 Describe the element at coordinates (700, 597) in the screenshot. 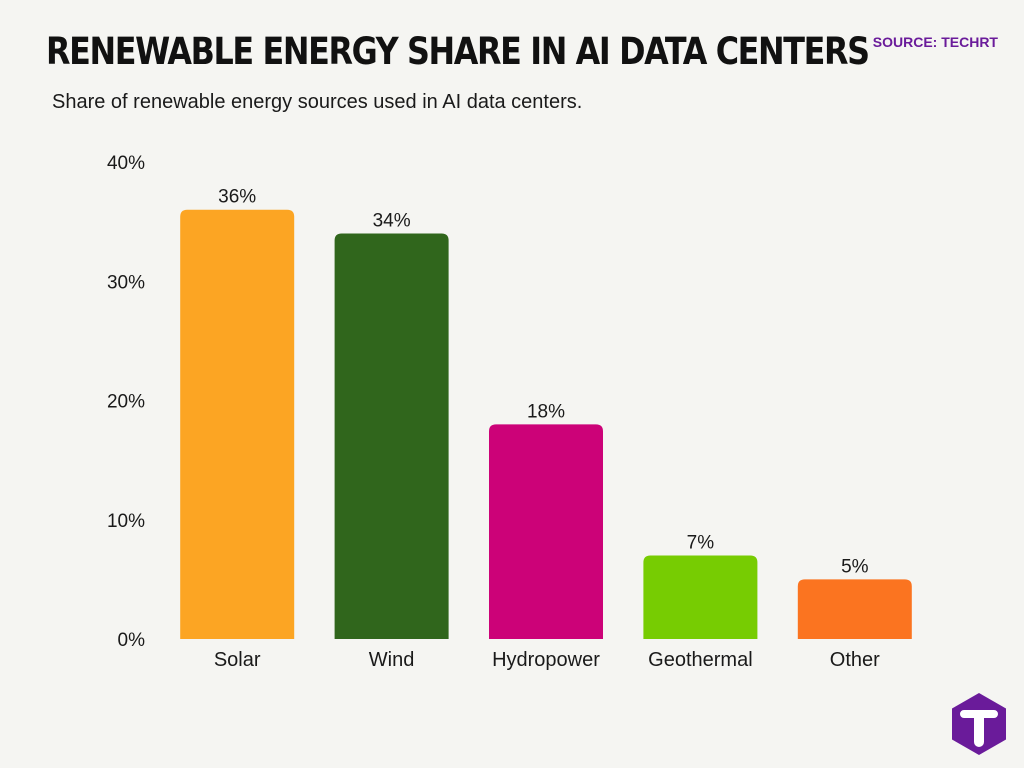

I see `bar-geothermal` at that location.